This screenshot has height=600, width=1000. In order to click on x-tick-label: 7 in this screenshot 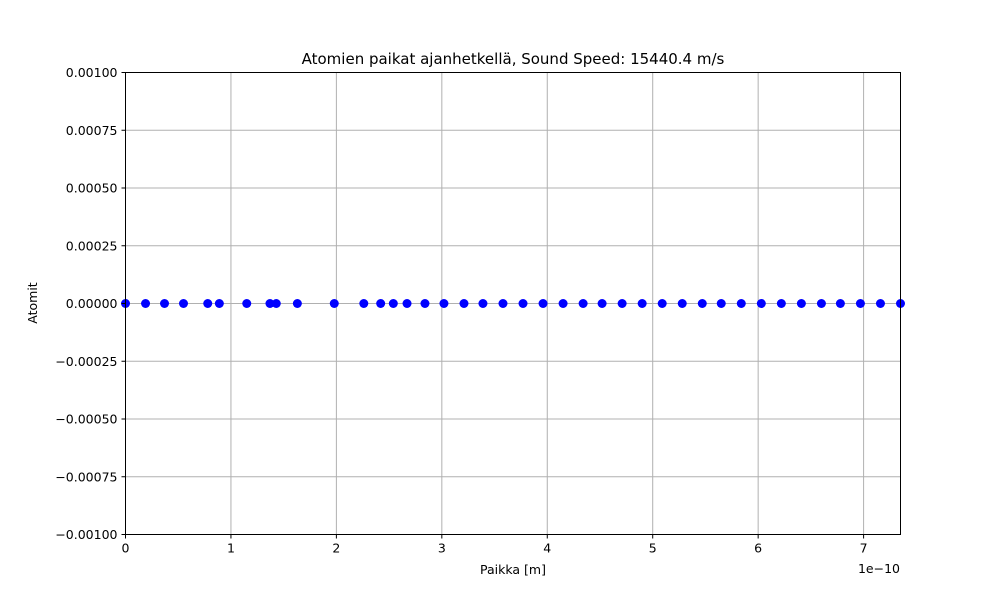, I will do `click(864, 548)`.